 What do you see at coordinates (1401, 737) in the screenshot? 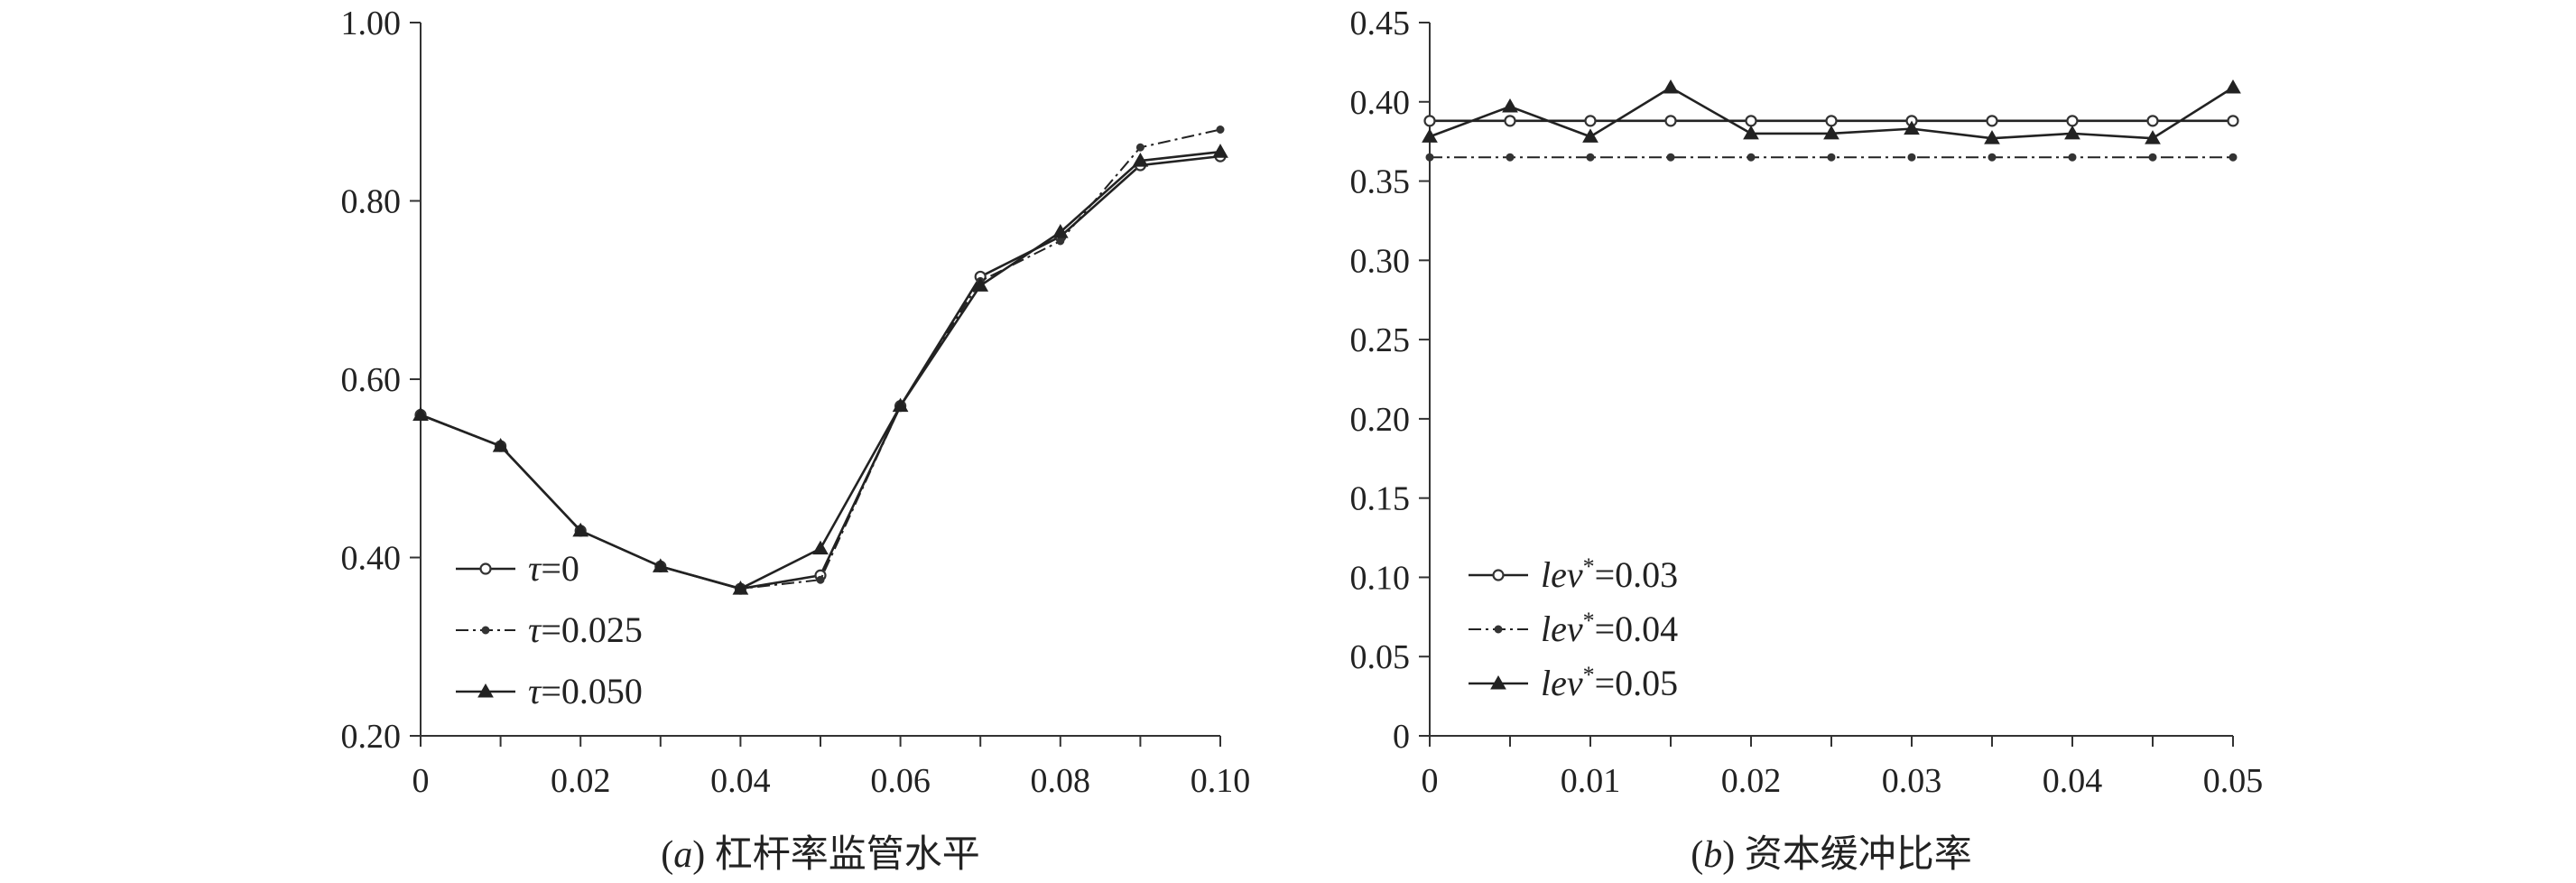
I see `y-tick-label: 0` at bounding box center [1401, 737].